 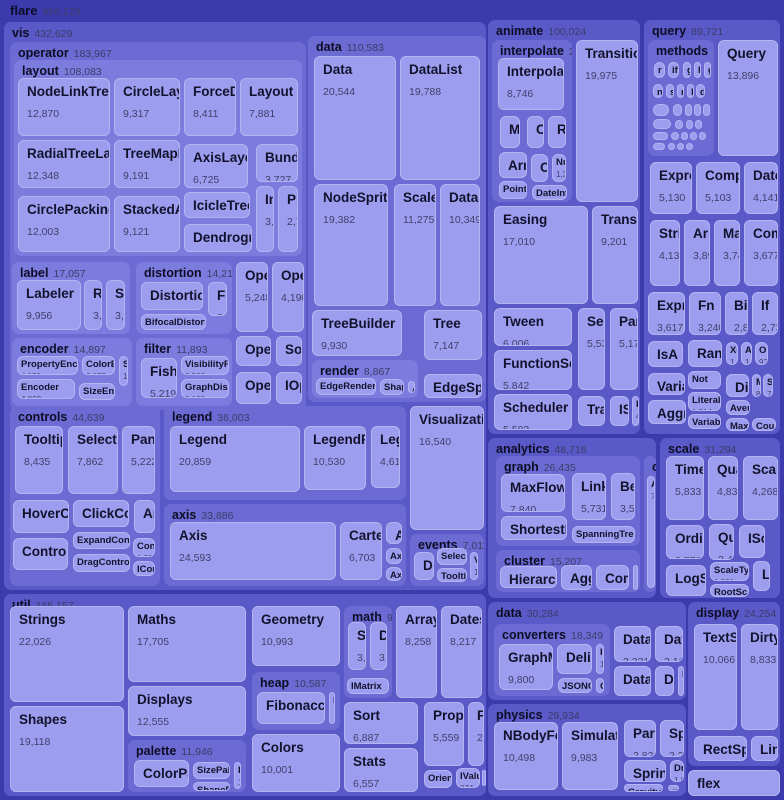 I want to click on cell-scaletype: ScaleType1,821, so click(x=729, y=571).